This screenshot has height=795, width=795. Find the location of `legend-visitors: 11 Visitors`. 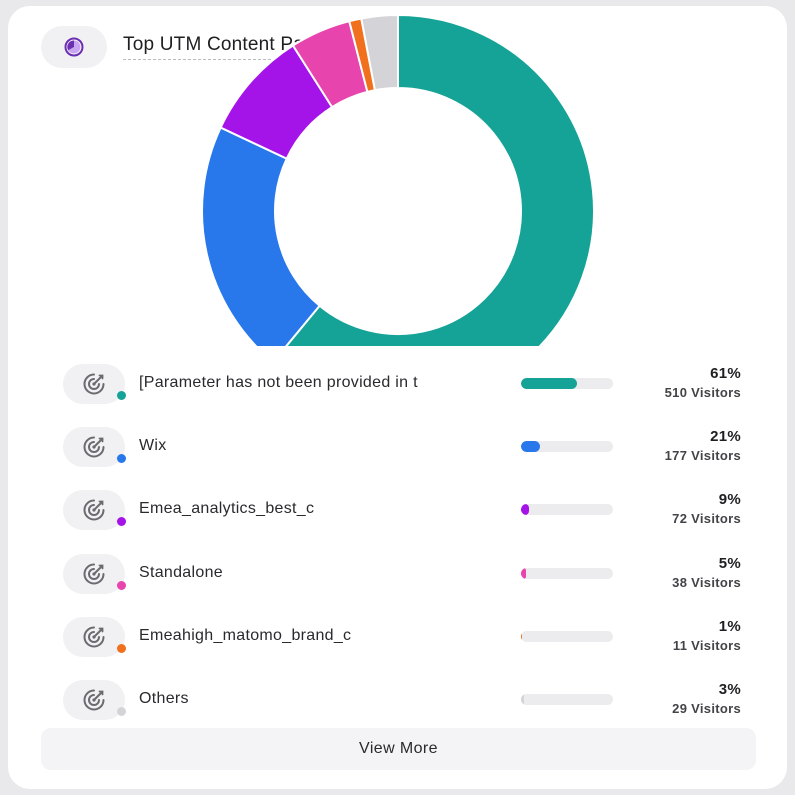

legend-visitors: 11 Visitors is located at coordinates (706, 645).